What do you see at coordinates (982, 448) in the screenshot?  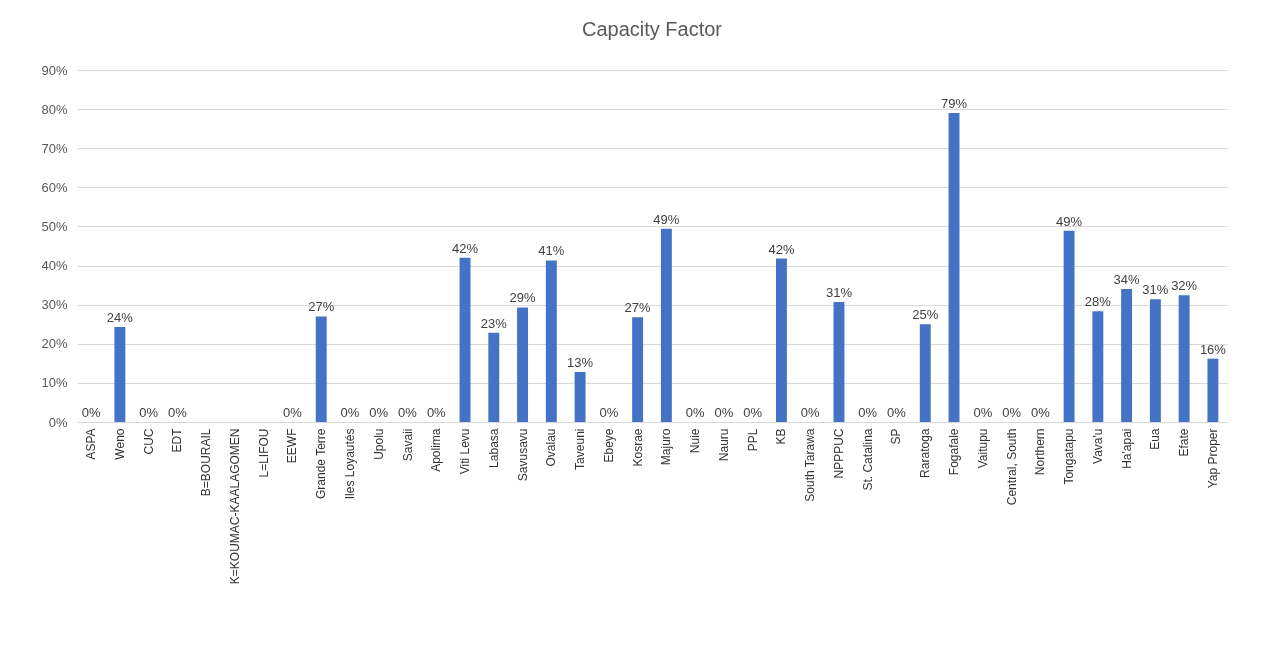 I see `x-tick-label: Vaitupu` at bounding box center [982, 448].